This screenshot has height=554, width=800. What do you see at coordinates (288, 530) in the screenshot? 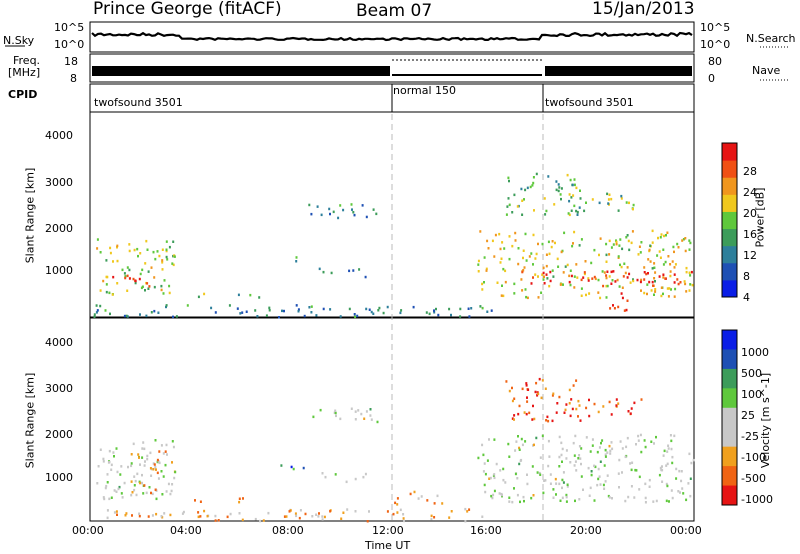
I see `xtick-0800: 08:00` at bounding box center [288, 530].